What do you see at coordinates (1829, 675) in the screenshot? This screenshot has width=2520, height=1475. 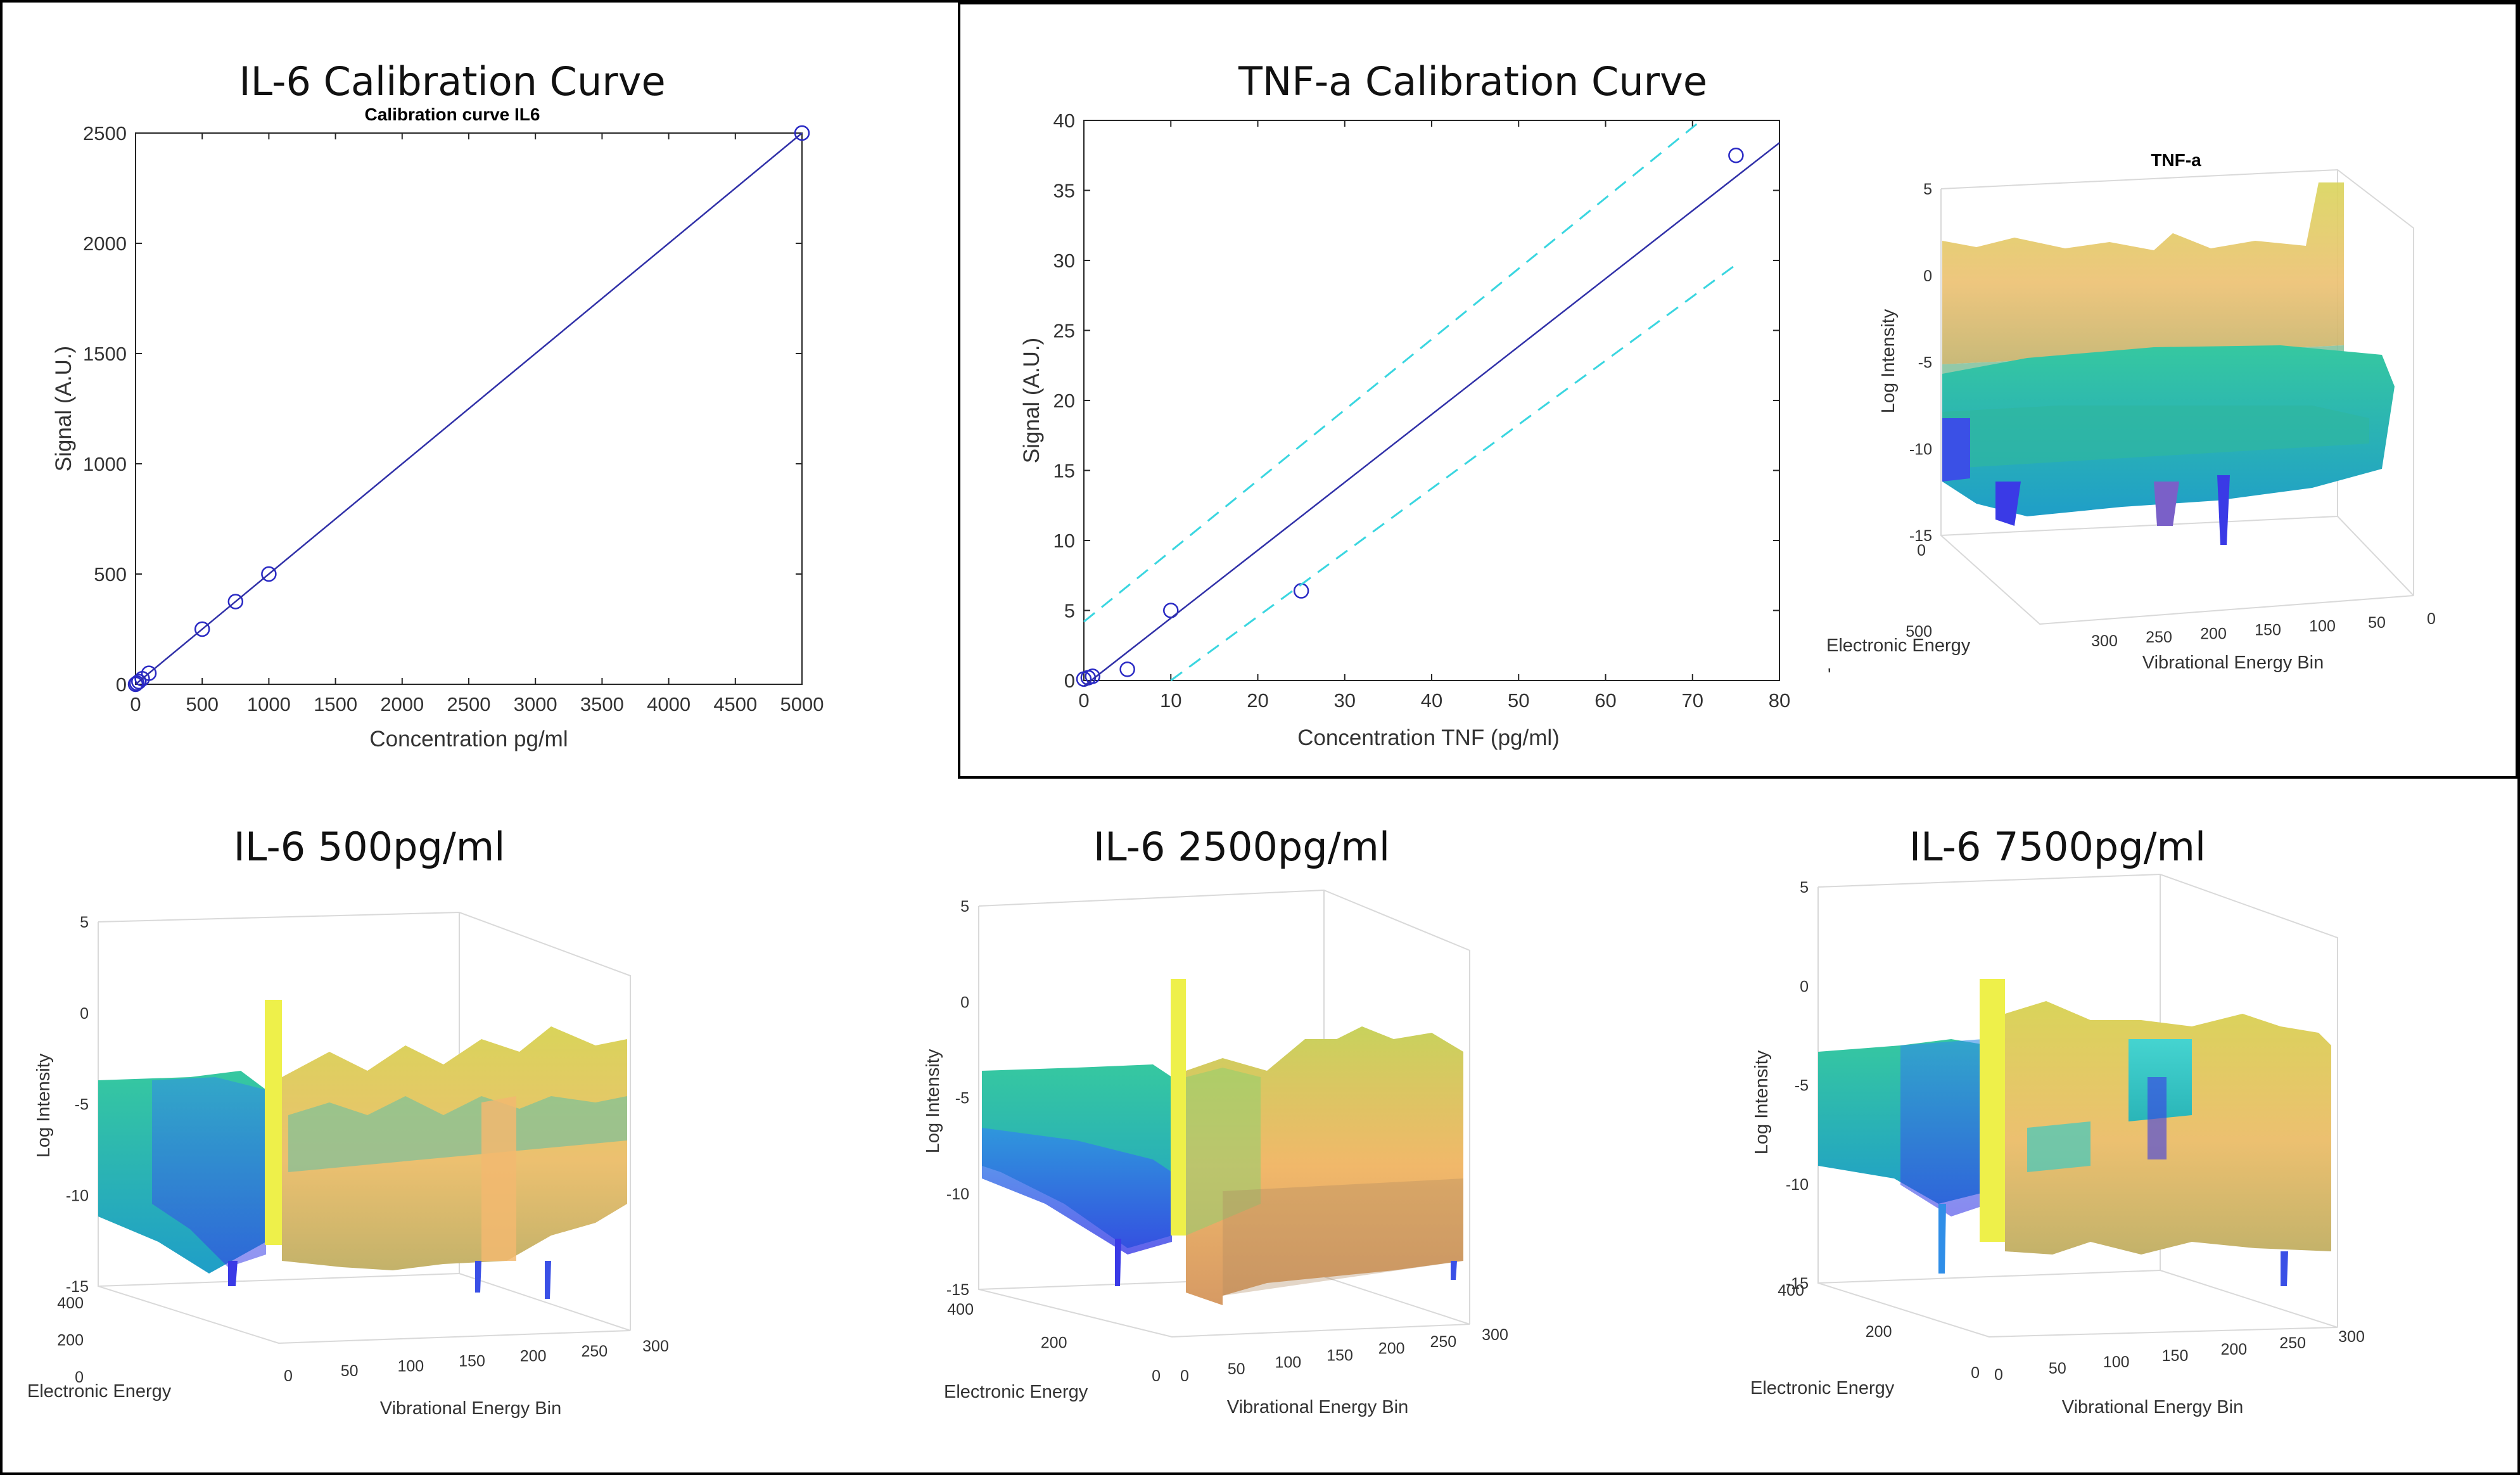 I see `annotation-text: '` at bounding box center [1829, 675].